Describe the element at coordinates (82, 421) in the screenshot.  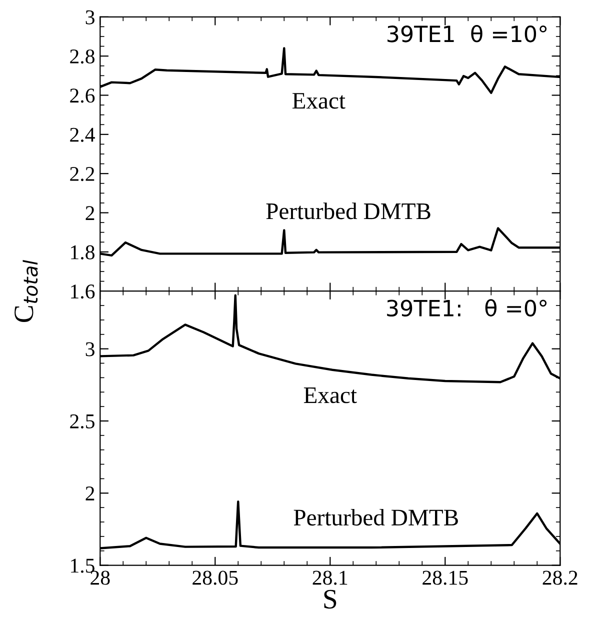
I see `y-tick-label: 2.5` at that location.